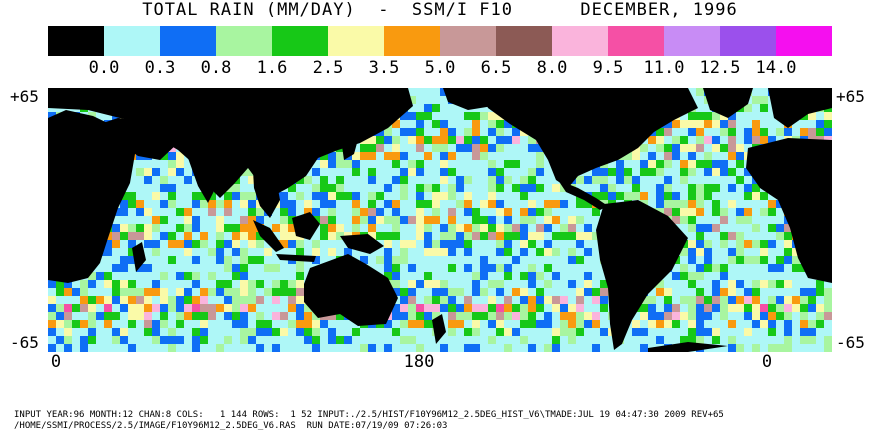 Image resolution: width=880 pixels, height=436 pixels. What do you see at coordinates (268, 236) in the screenshot?
I see `land-sumatra` at bounding box center [268, 236].